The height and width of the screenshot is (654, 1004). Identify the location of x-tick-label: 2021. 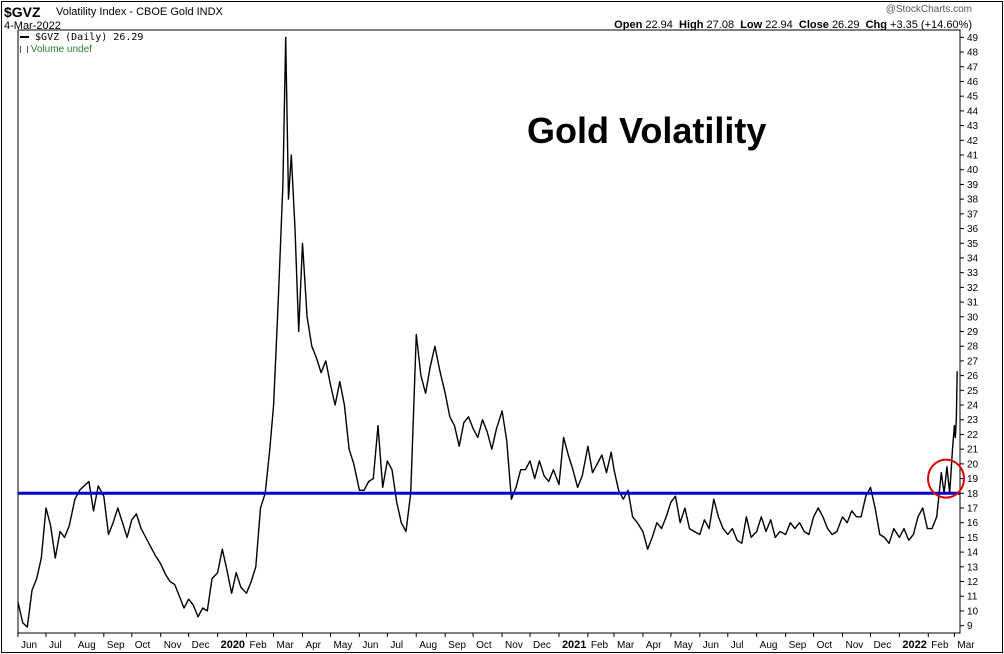
(574, 645).